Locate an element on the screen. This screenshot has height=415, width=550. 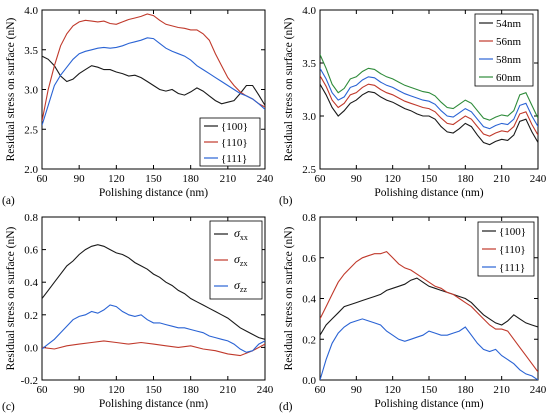
legend-box is located at coordinates (504, 50).